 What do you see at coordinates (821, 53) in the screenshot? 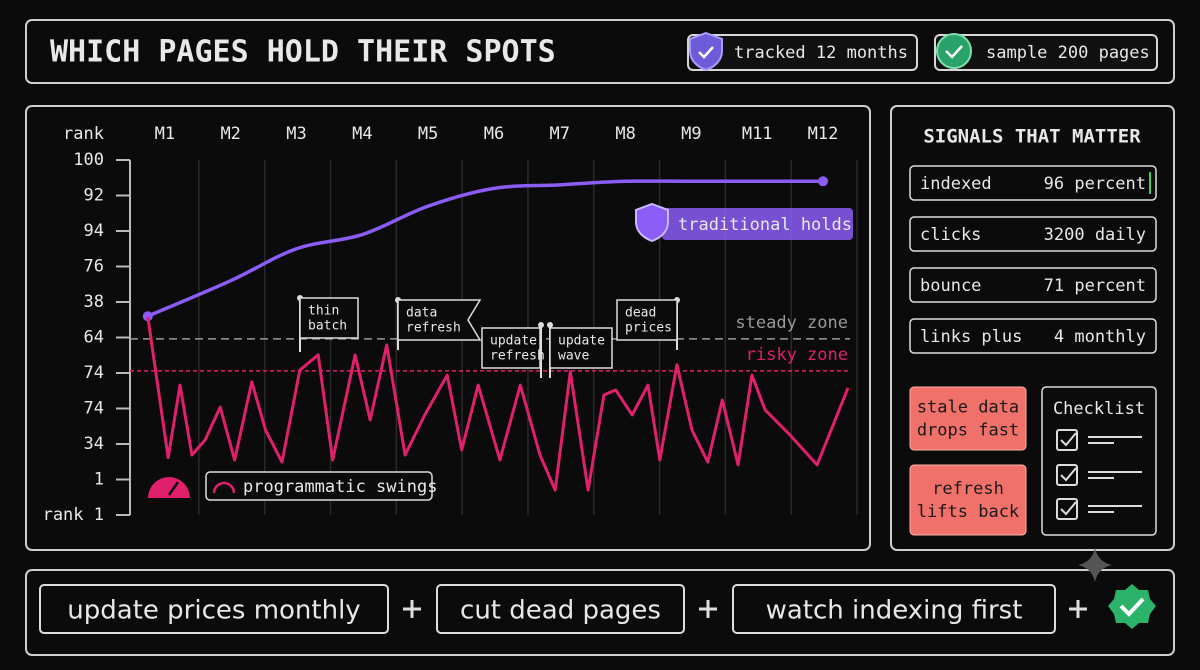
I see `badge-text: tracked 12 months` at bounding box center [821, 53].